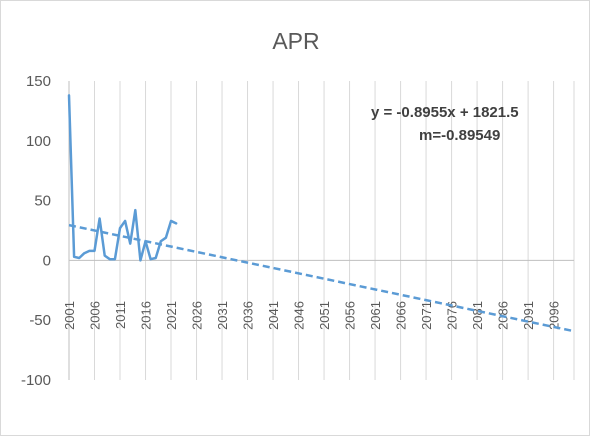  Describe the element at coordinates (42, 201) in the screenshot. I see `y-tick-label-50: 50` at that location.